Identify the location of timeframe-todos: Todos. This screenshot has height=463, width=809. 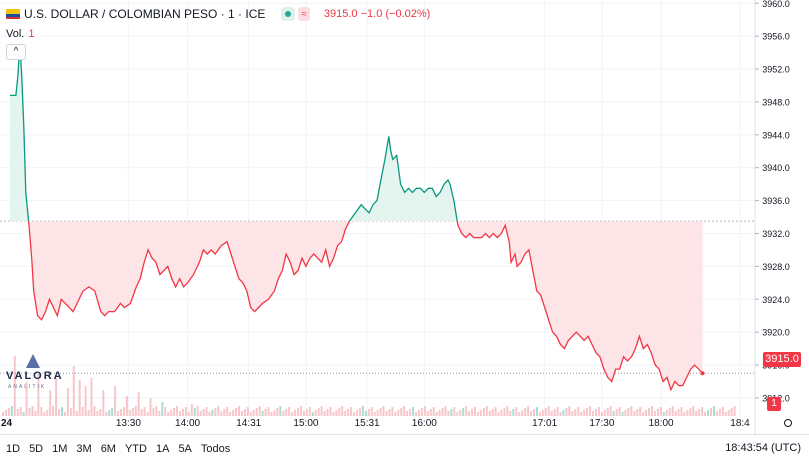
(215, 449).